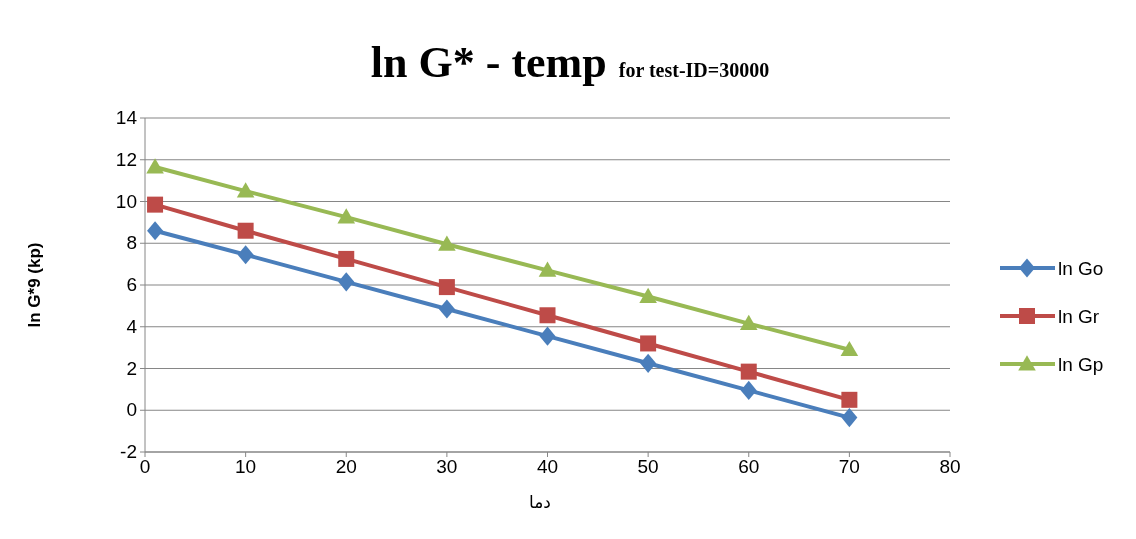 The height and width of the screenshot is (539, 1136). What do you see at coordinates (447, 466) in the screenshot?
I see `x-tick-label: 30` at bounding box center [447, 466].